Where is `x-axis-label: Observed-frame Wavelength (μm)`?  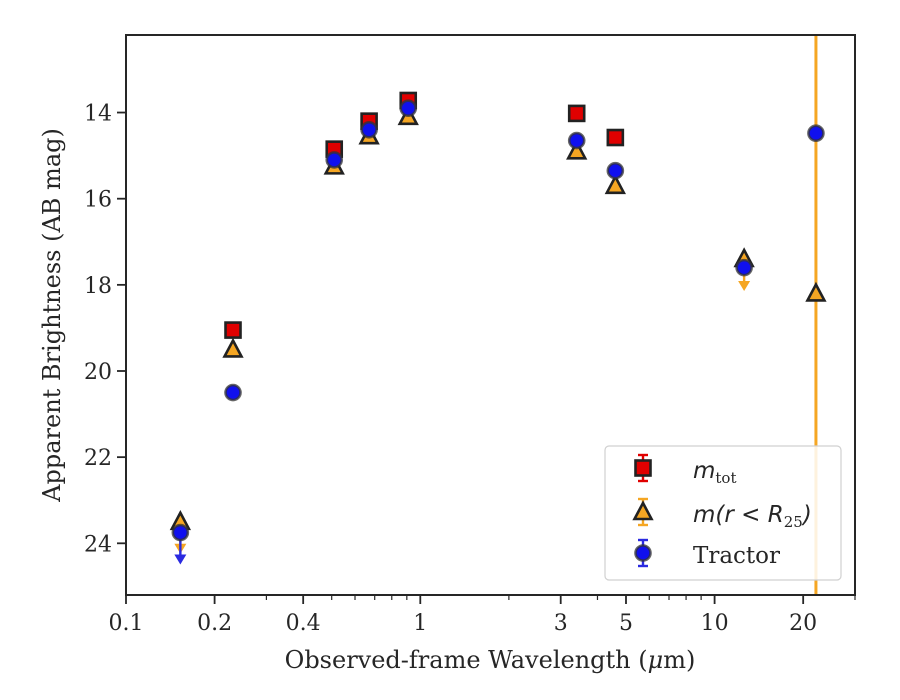 x-axis-label: Observed-frame Wavelength (μm) is located at coordinates (490, 660).